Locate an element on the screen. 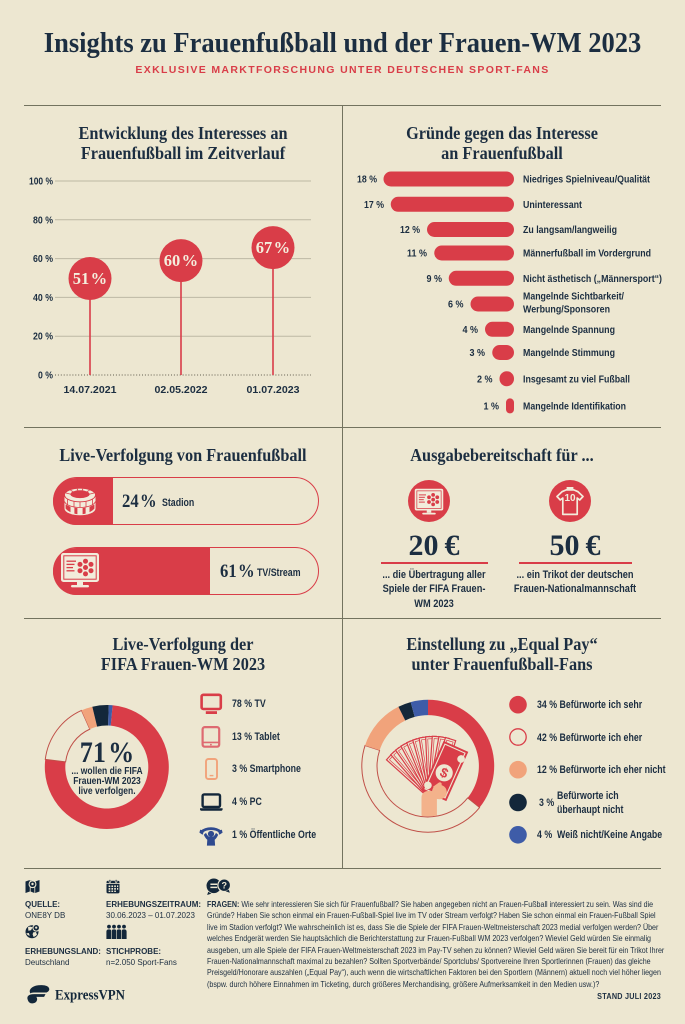  svg-text: Werbung/Sponsoren is located at coordinates (566, 310).